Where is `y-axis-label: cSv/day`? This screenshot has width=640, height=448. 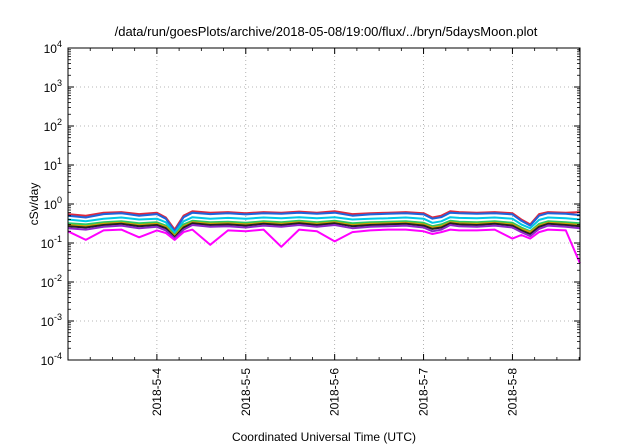
y-axis-label: cSv/day is located at coordinates (34, 204).